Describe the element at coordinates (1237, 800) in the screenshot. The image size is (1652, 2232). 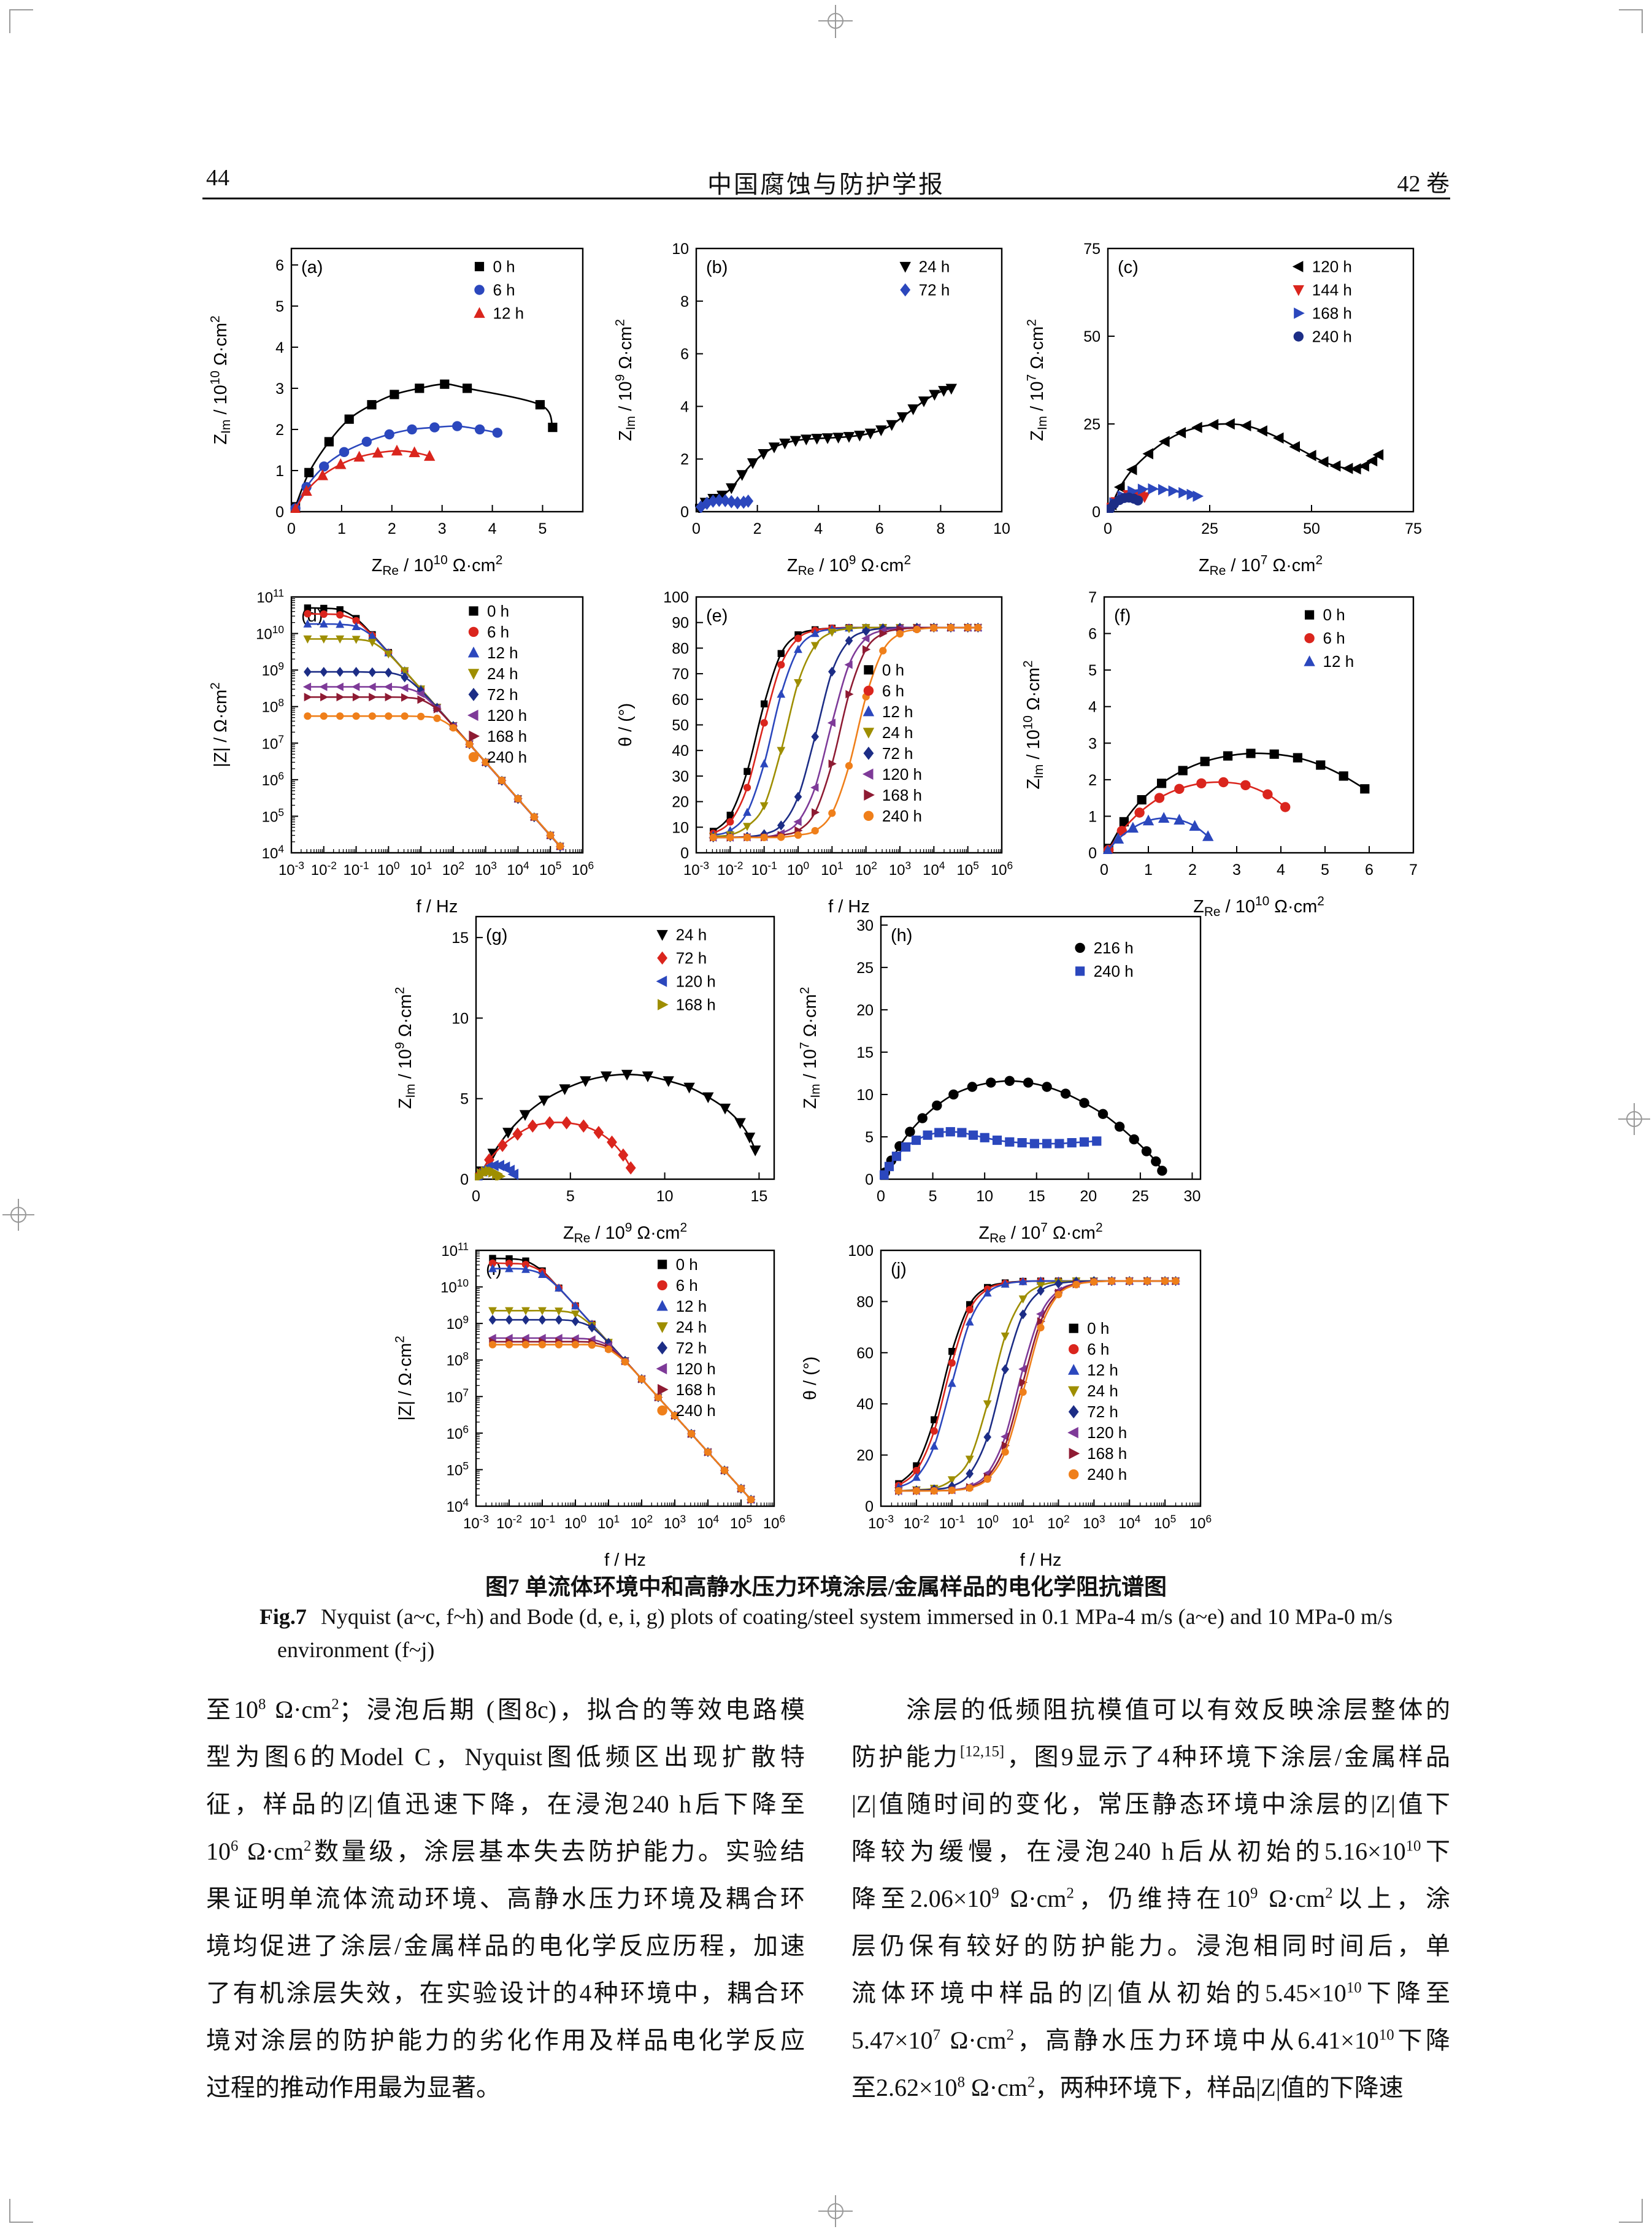
I see `chart-f-series-0h` at that location.